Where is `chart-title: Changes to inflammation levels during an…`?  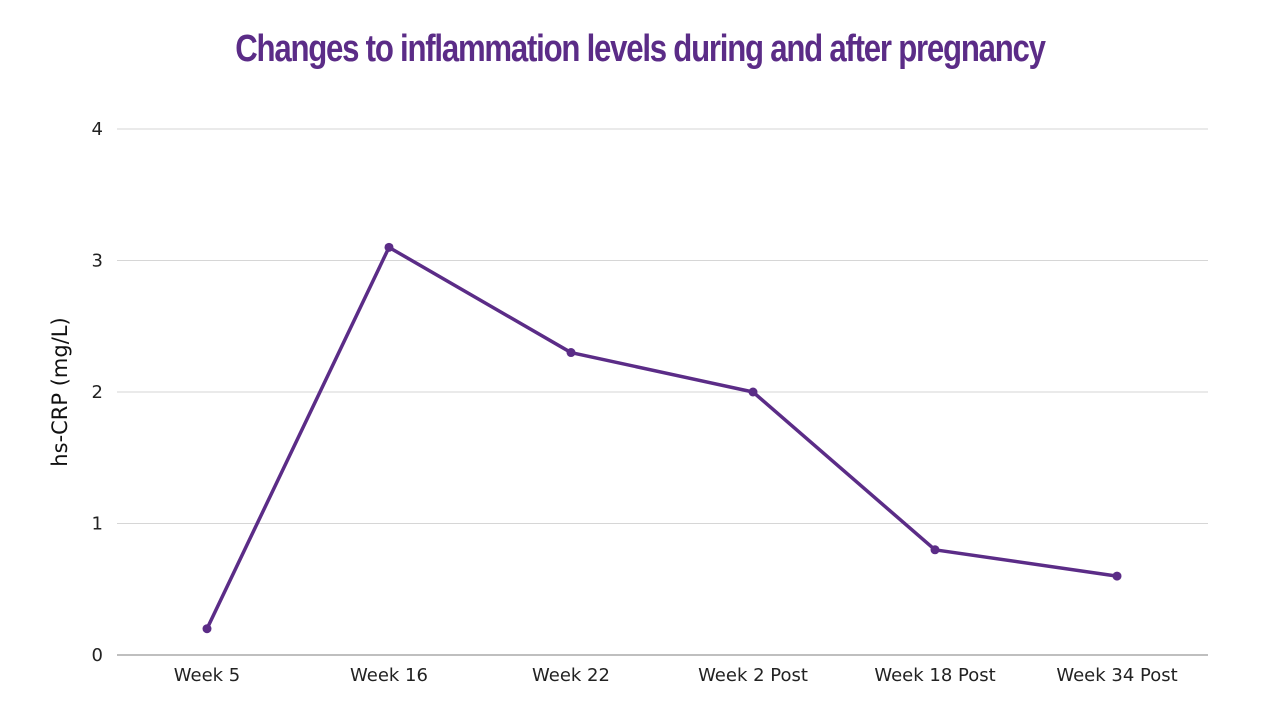 chart-title: Changes to inflammation levels during an… is located at coordinates (640, 49).